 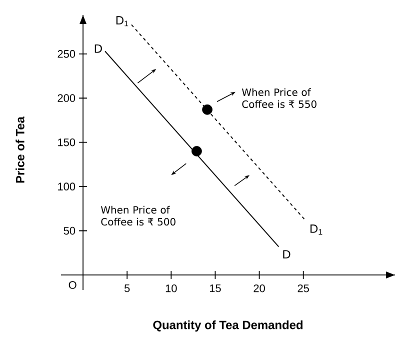 I want to click on y-tick-label: 200, so click(x=67, y=98).